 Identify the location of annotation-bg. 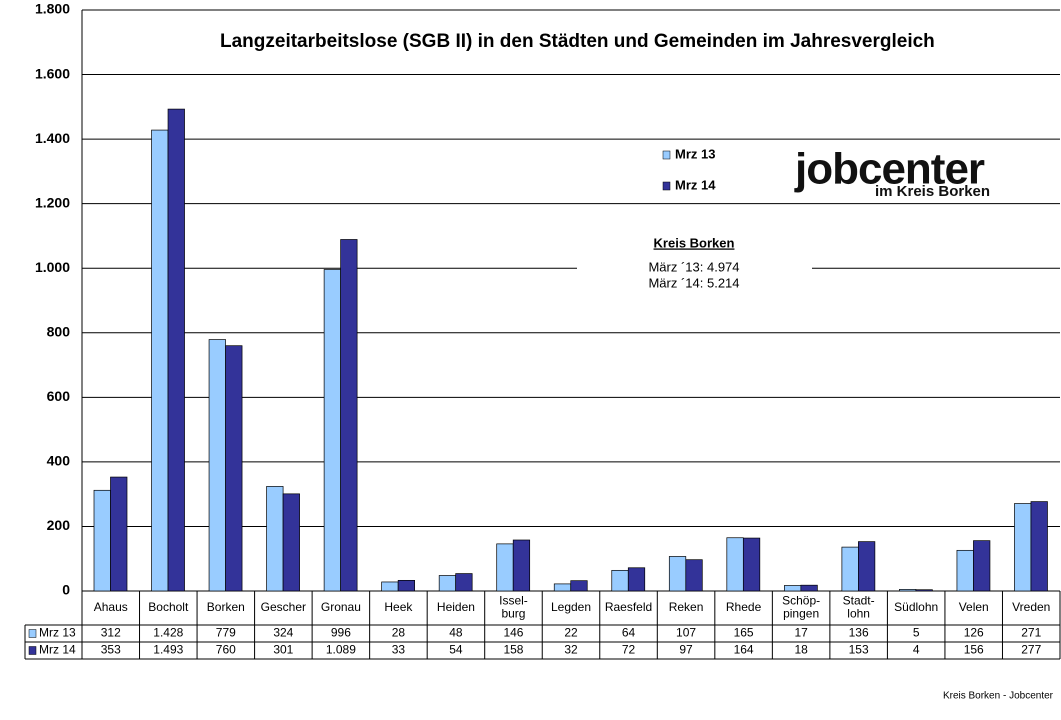
(694, 264).